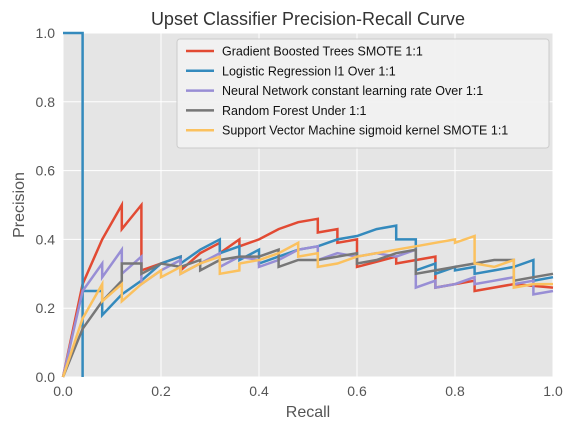 This screenshot has width=576, height=432. What do you see at coordinates (553, 391) in the screenshot?
I see `x-tick-label: 1.0` at bounding box center [553, 391].